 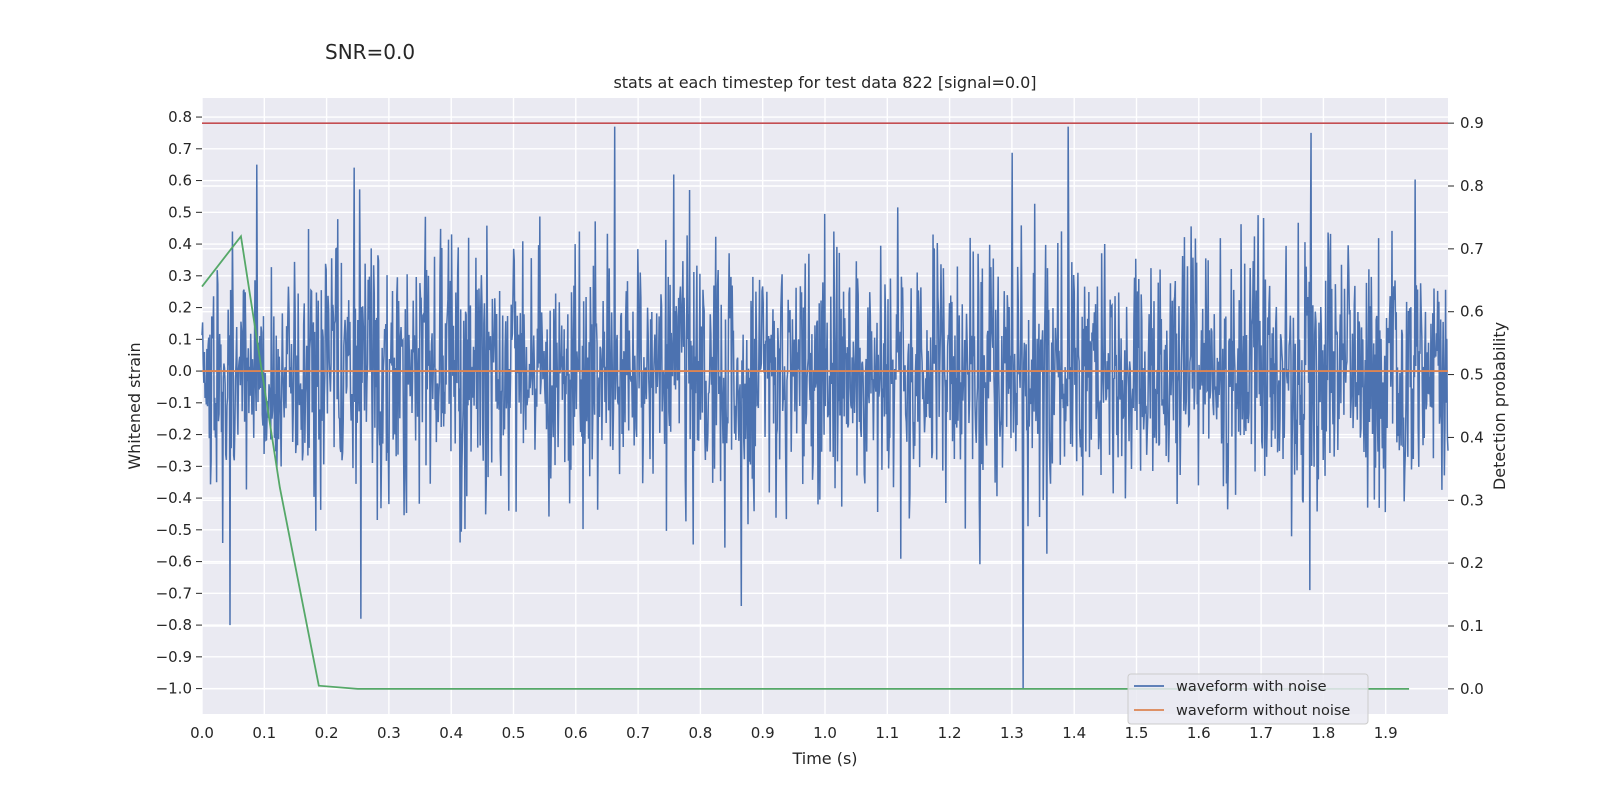 What do you see at coordinates (174, 403) in the screenshot?
I see `y-tick-label: −0.1` at bounding box center [174, 403].